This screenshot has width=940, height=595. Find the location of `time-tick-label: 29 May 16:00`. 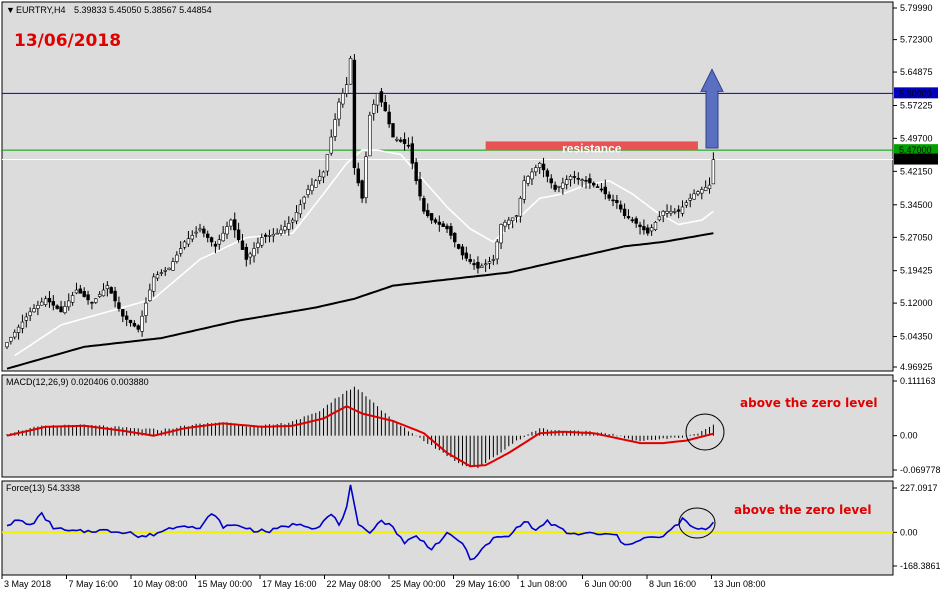

time-tick-label: 29 May 16:00 is located at coordinates (483, 584).